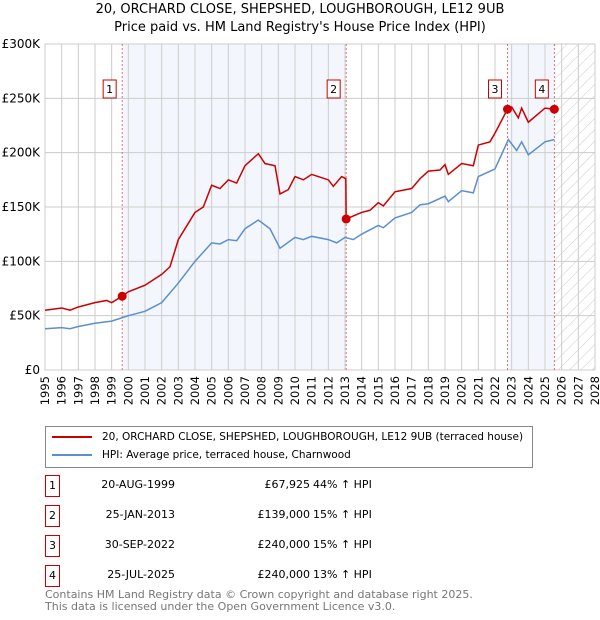  I want to click on price: £139,000, so click(284, 514).